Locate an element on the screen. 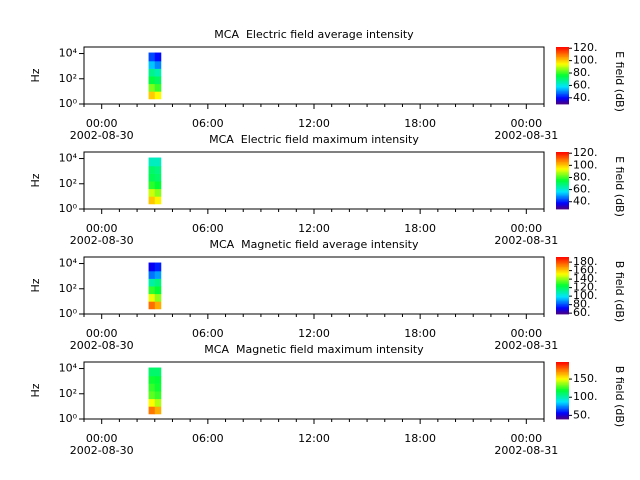  y-tick-label: 10² is located at coordinates (68, 183).